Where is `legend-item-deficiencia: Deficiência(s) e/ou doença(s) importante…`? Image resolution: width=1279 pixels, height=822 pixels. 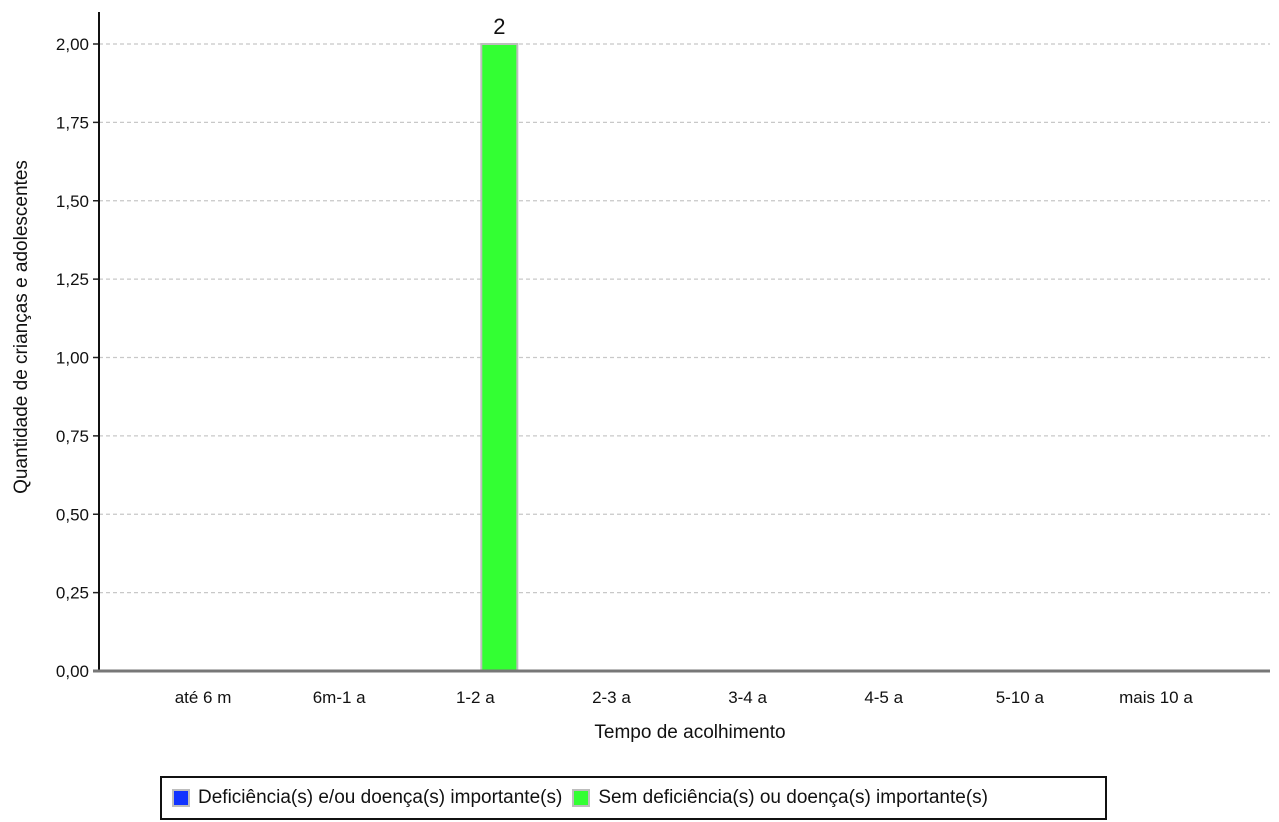
legend-item-deficiencia: Deficiência(s) e/ou doença(s) importante… is located at coordinates (367, 798).